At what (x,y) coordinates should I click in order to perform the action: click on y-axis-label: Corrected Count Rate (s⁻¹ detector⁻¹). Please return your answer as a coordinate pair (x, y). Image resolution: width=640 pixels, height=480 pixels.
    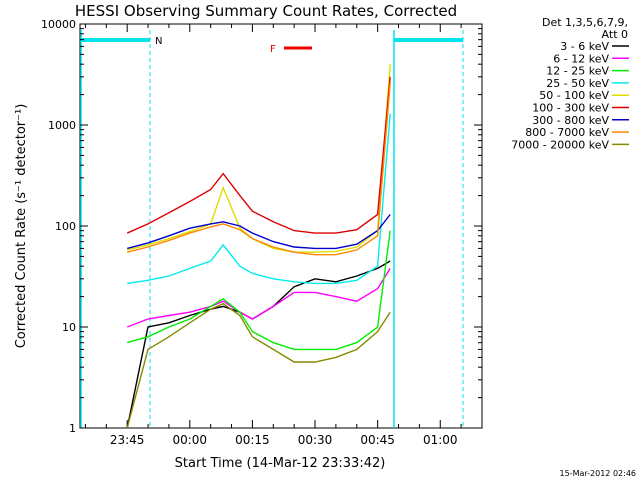
    Looking at the image, I should click on (21, 226).